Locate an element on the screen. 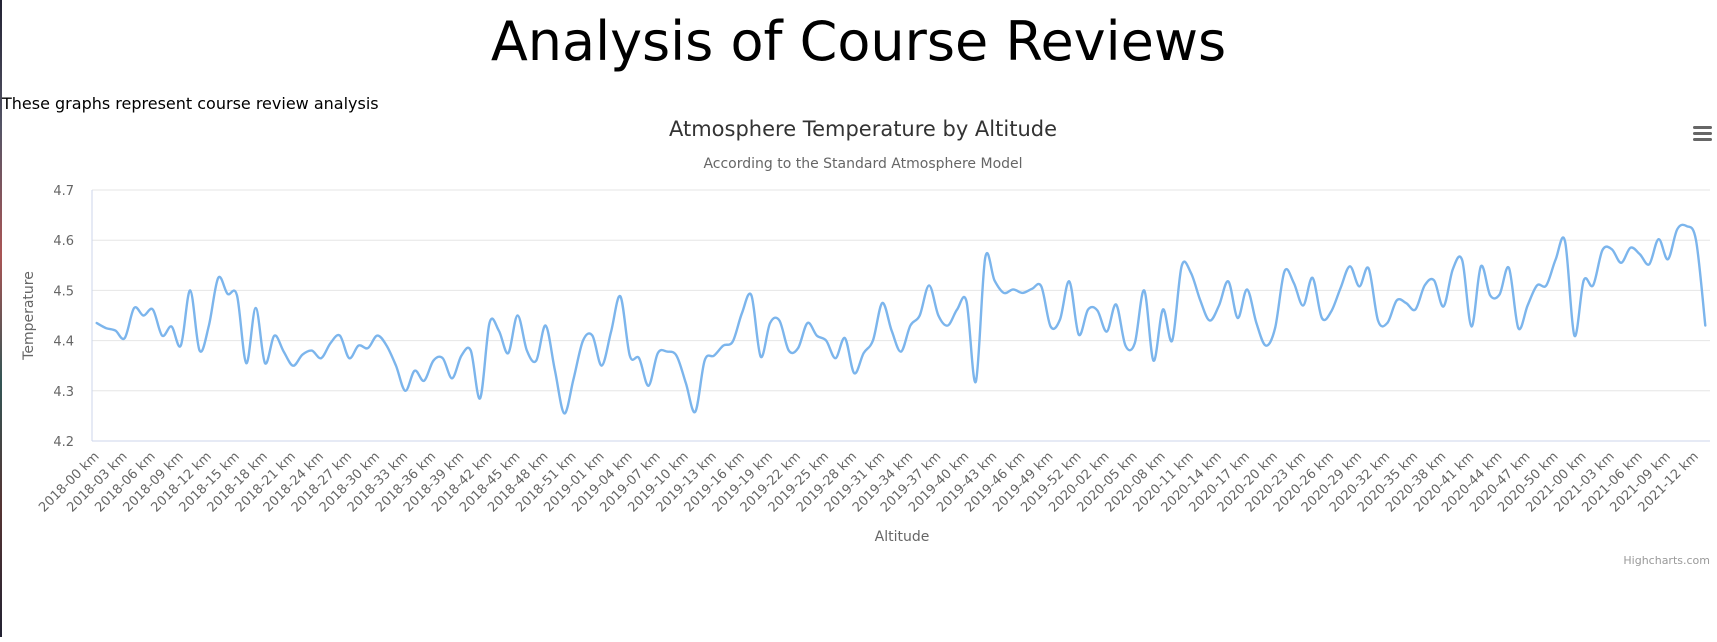 The width and height of the screenshot is (1717, 642). hamburger-menu-icon is located at coordinates (1702, 134).